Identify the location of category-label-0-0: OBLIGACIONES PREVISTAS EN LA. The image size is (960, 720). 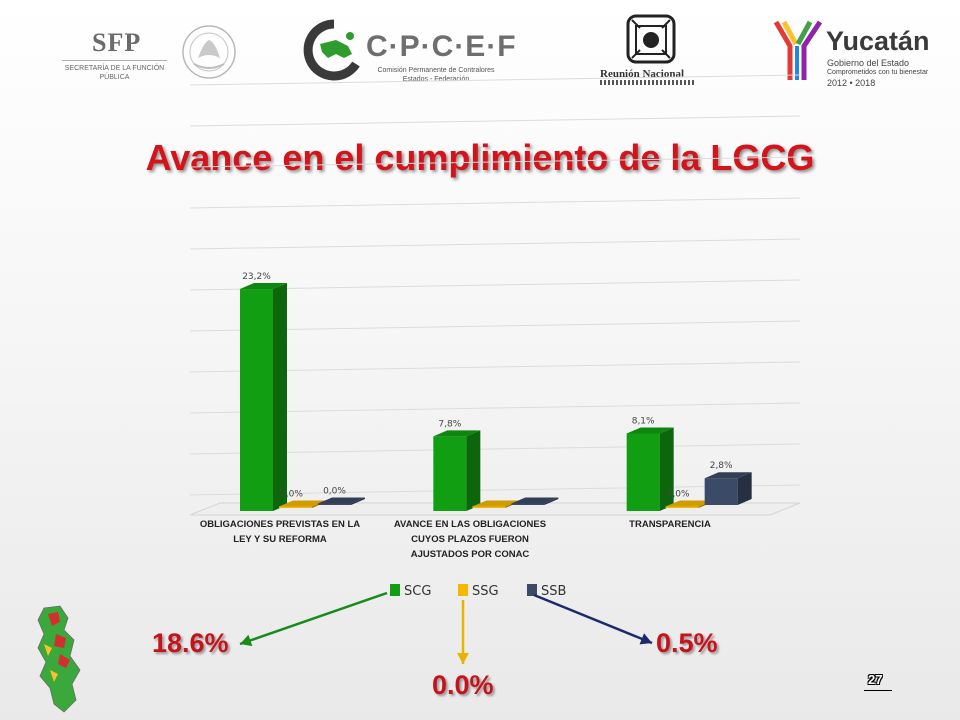
(280, 524).